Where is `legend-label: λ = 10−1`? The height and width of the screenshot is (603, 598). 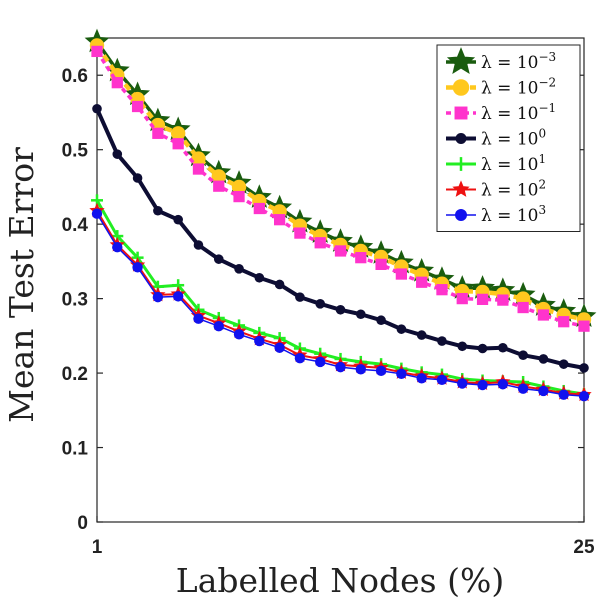
legend-label: λ = 10−1 is located at coordinates (518, 112).